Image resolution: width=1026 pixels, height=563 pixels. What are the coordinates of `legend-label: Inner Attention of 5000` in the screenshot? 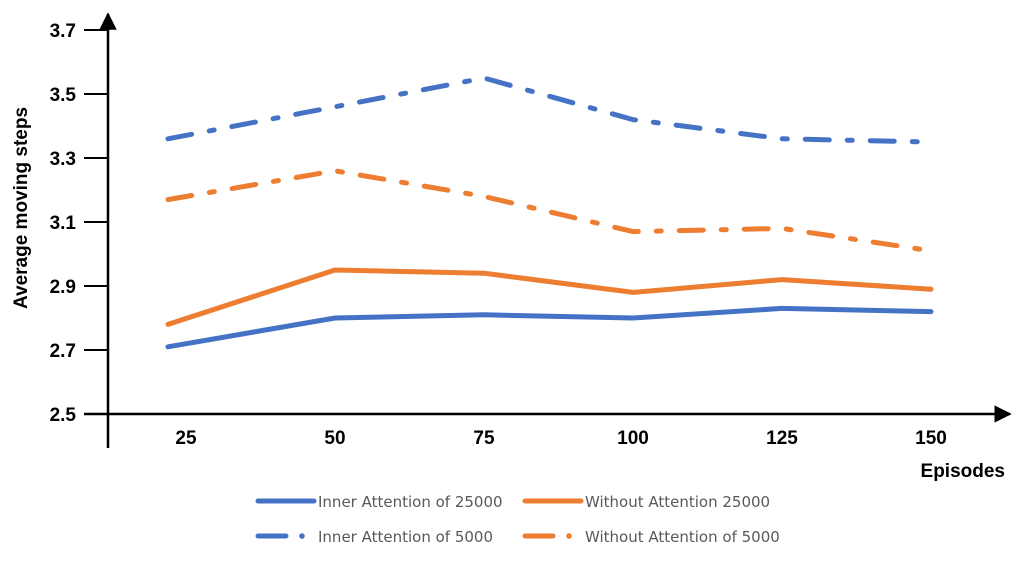 It's located at (405, 537).